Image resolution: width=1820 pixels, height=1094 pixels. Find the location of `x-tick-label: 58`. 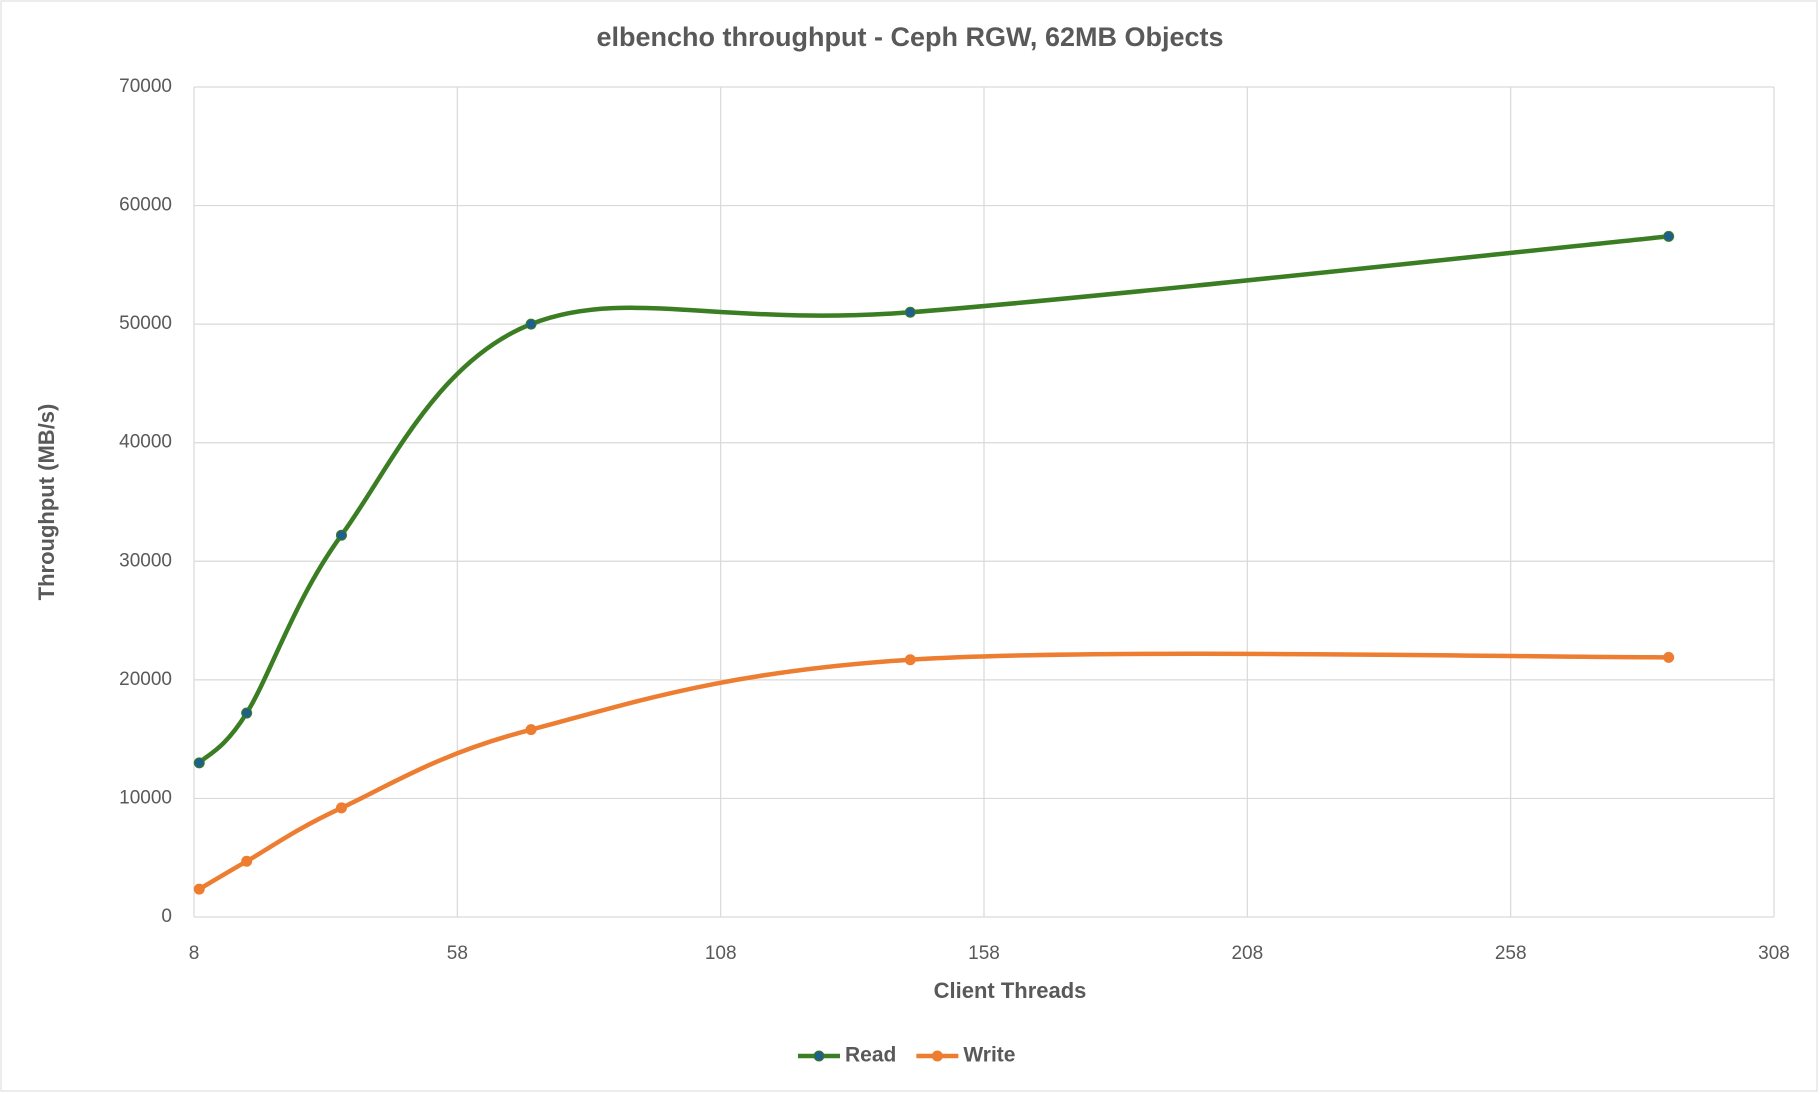

x-tick-label: 58 is located at coordinates (457, 953).